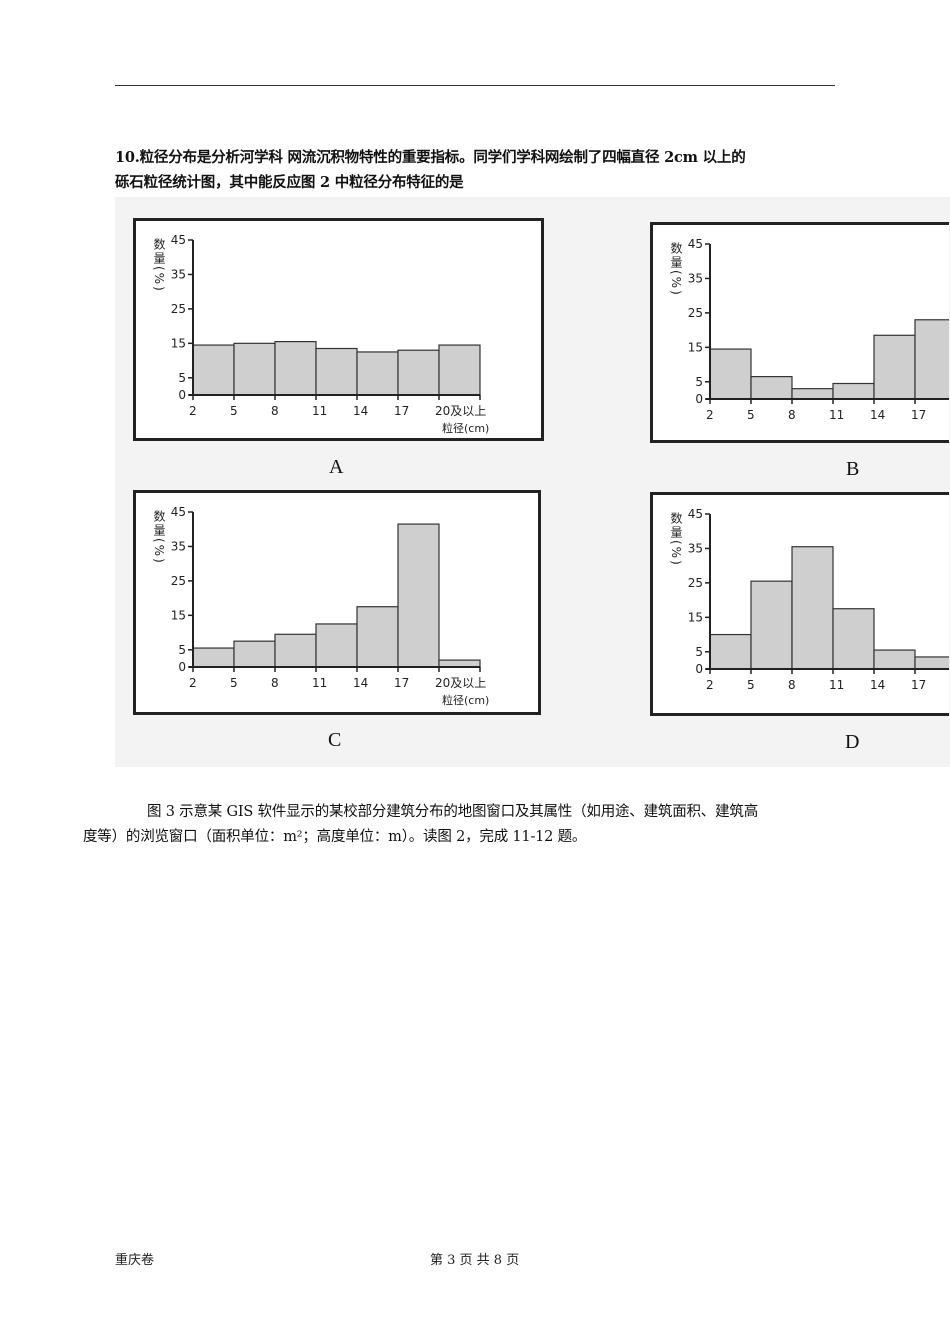  What do you see at coordinates (475, 85) in the screenshot?
I see `header-rule` at bounding box center [475, 85].